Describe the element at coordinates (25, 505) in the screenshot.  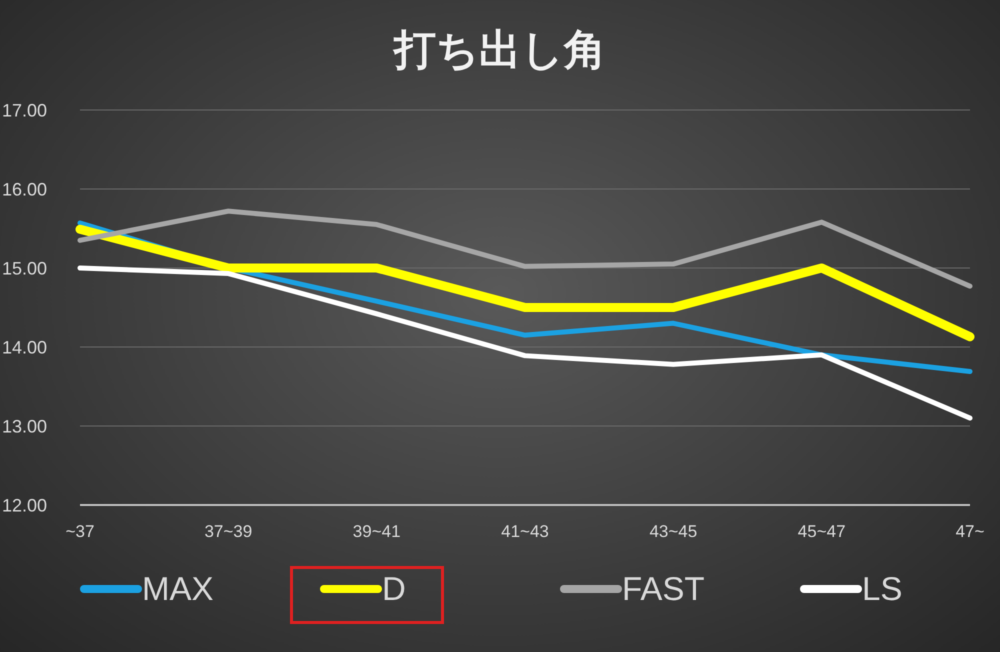
I see `y-tick-label: 12.00` at that location.